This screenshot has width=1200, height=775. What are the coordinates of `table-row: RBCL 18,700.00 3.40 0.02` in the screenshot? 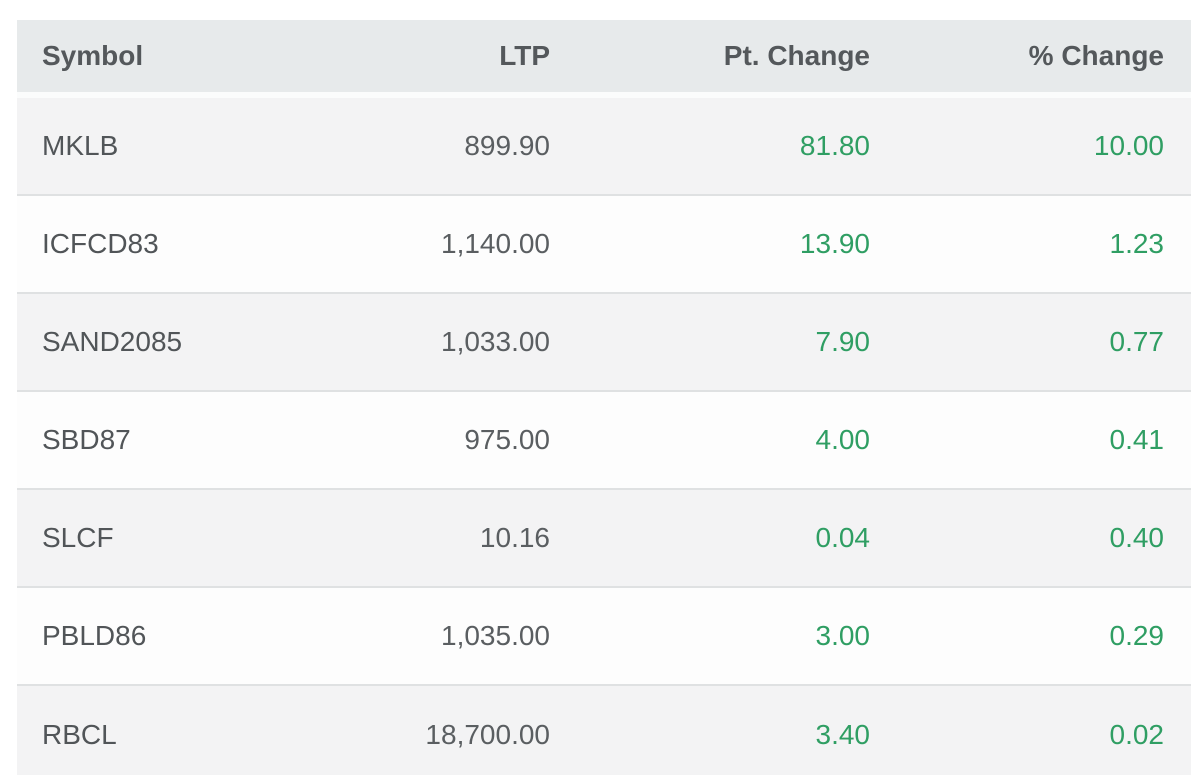 It's located at (604, 730).